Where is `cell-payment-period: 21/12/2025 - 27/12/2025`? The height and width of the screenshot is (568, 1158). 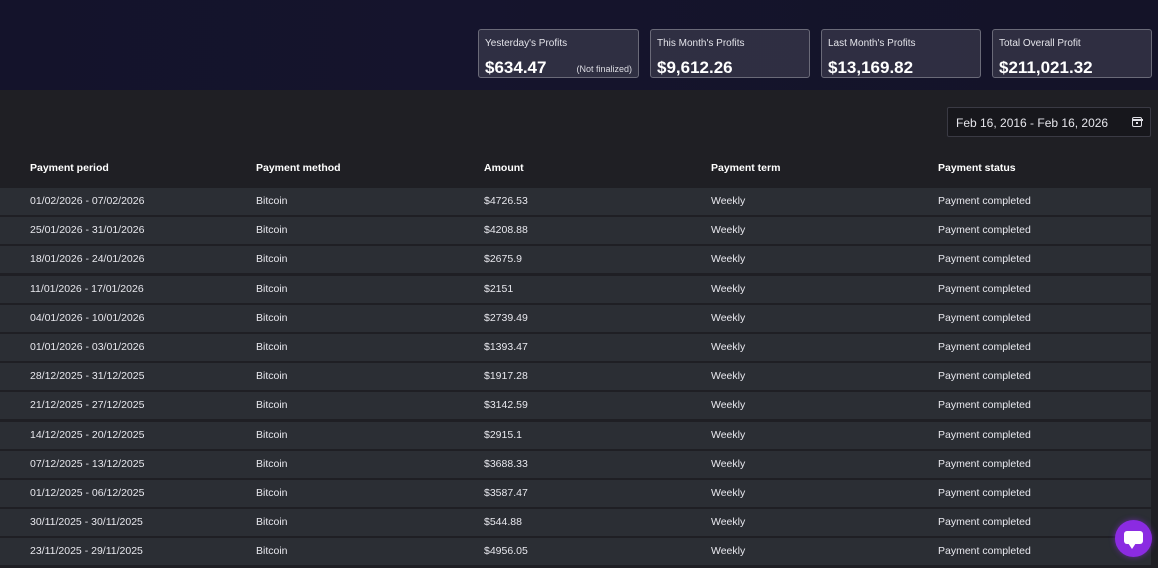 cell-payment-period: 21/12/2025 - 27/12/2025 is located at coordinates (87, 405).